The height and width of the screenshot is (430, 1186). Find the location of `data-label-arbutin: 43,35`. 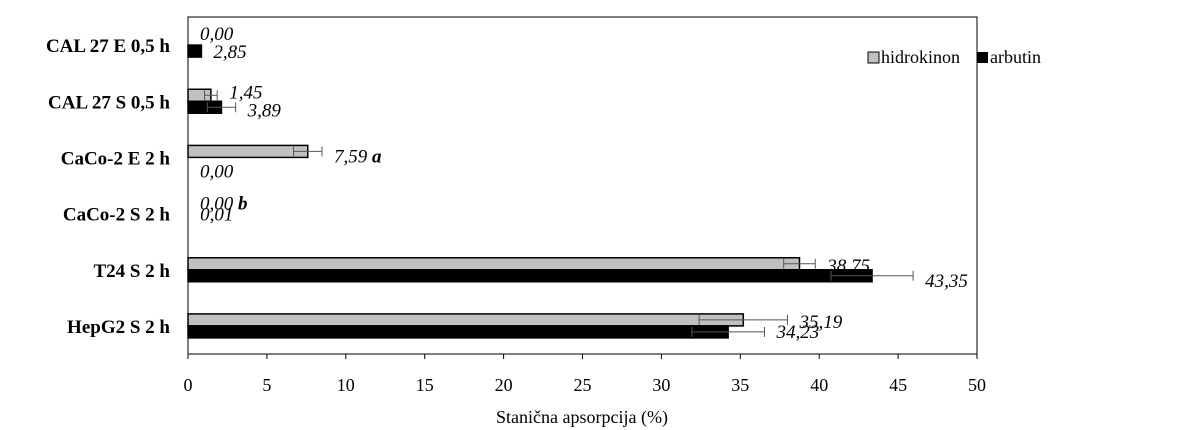

data-label-arbutin: 43,35 is located at coordinates (946, 281).